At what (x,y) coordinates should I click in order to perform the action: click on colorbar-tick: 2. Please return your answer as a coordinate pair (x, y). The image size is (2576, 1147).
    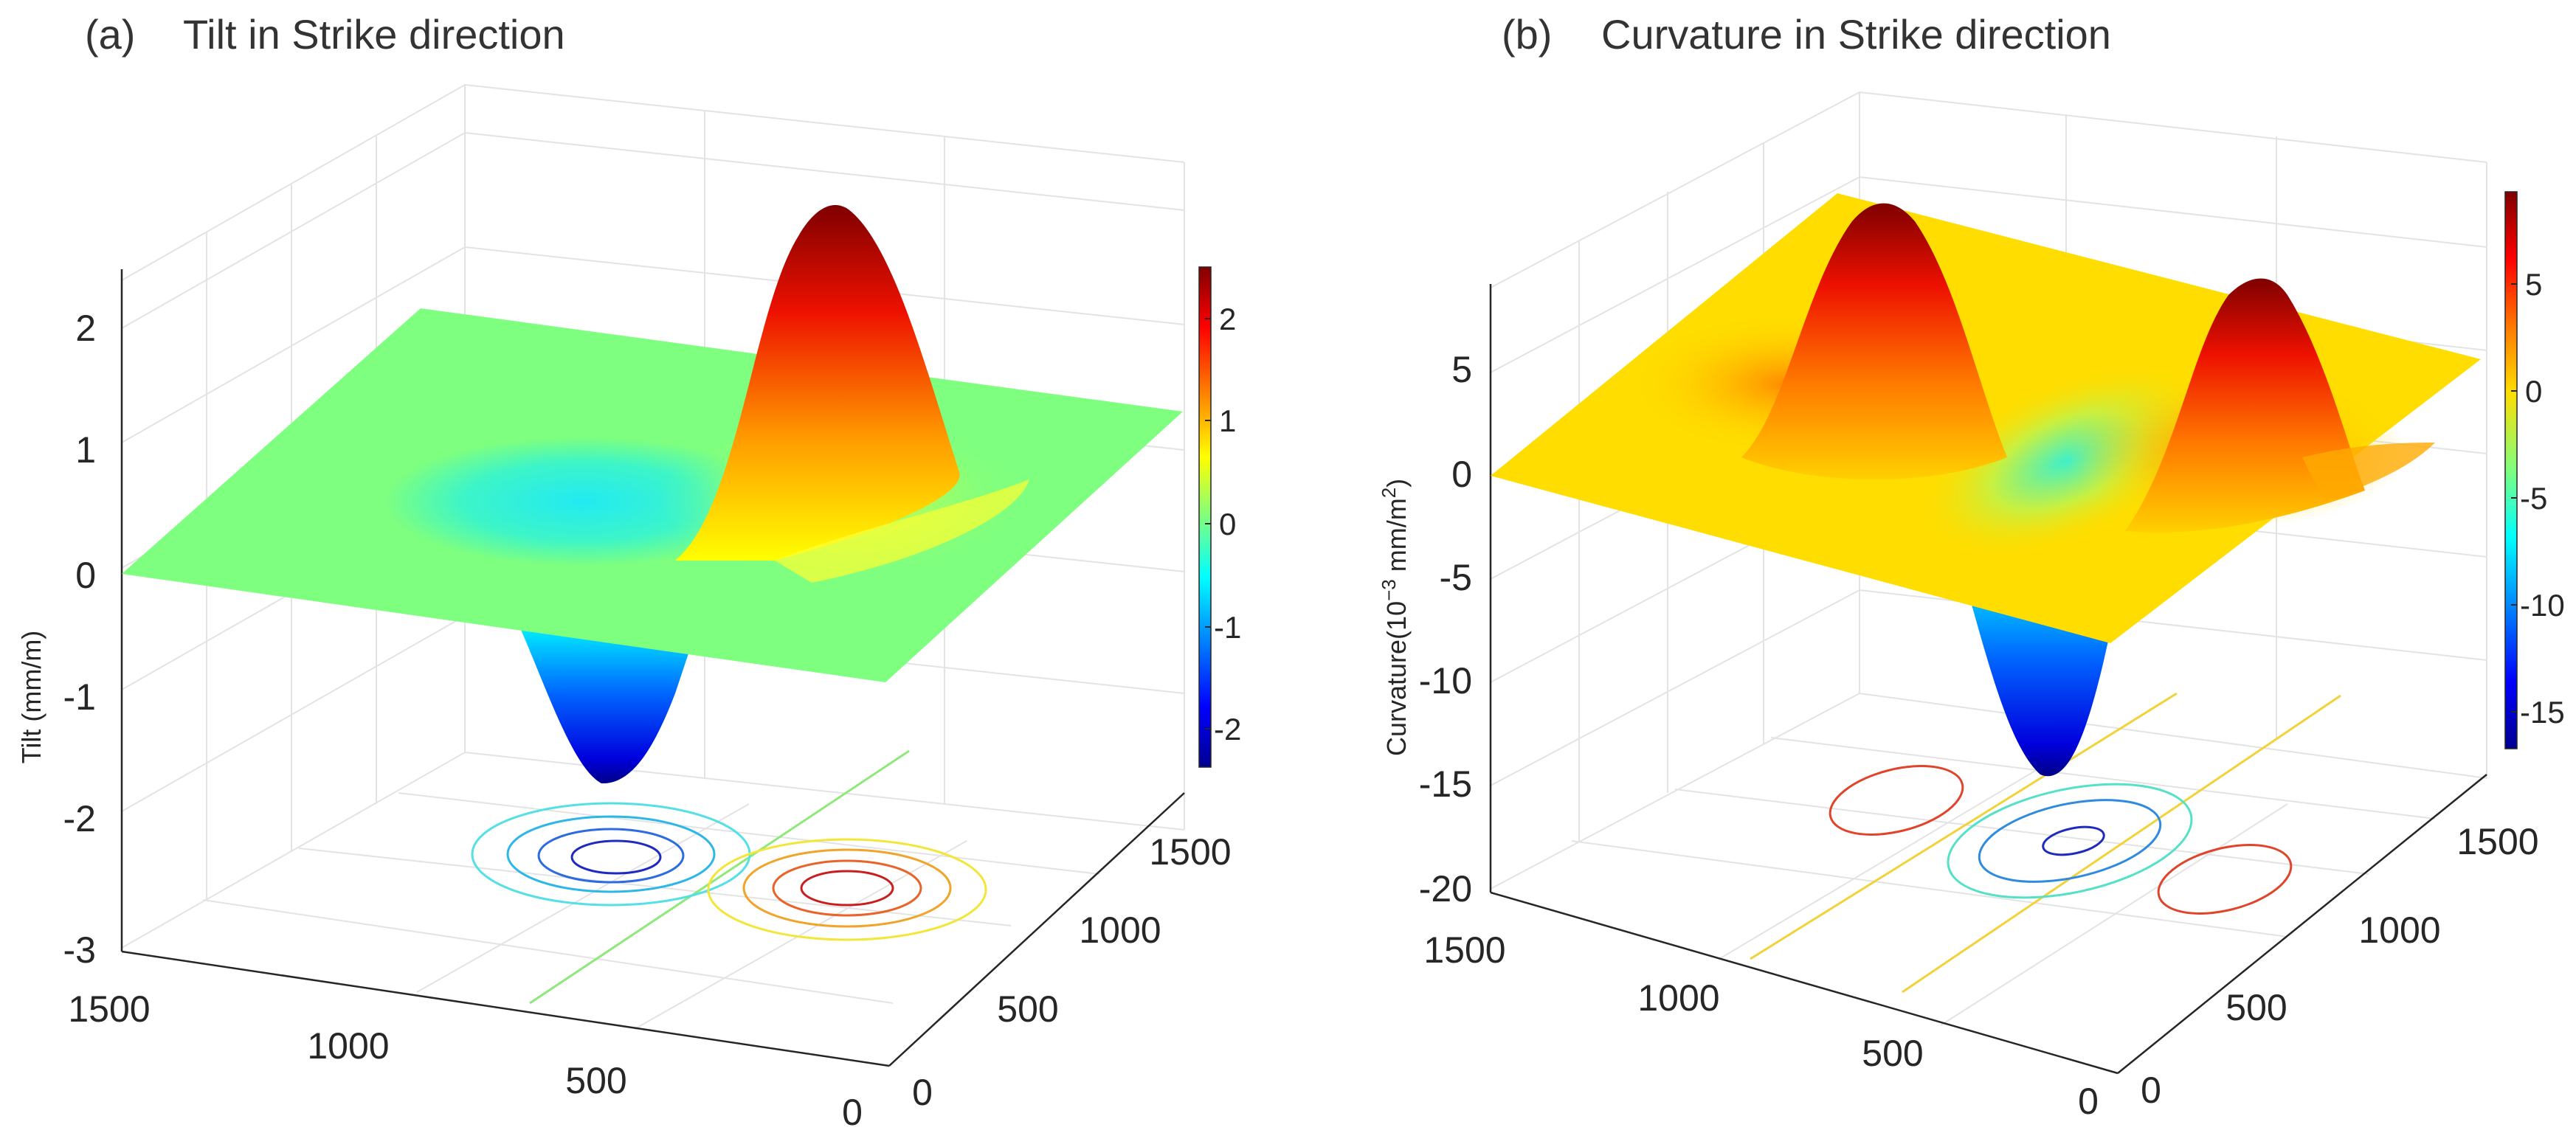
    Looking at the image, I should click on (1227, 319).